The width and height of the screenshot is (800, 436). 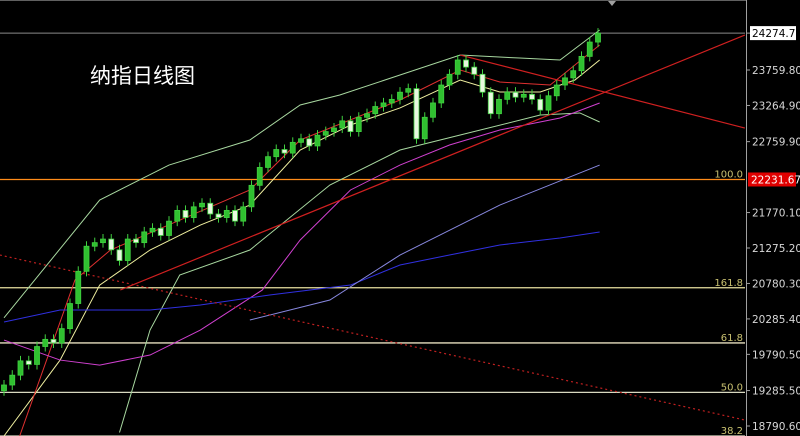 What do you see at coordinates (776, 34) in the screenshot?
I see `y-tick-label: 24274.73` at bounding box center [776, 34].